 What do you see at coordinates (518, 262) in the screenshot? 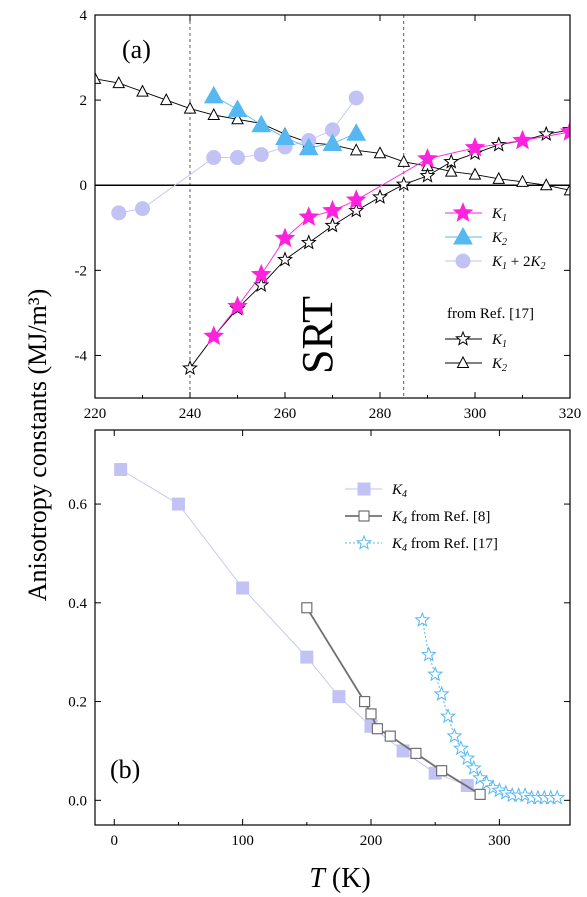
I see `legend-label-rest: + 2` at bounding box center [518, 262].